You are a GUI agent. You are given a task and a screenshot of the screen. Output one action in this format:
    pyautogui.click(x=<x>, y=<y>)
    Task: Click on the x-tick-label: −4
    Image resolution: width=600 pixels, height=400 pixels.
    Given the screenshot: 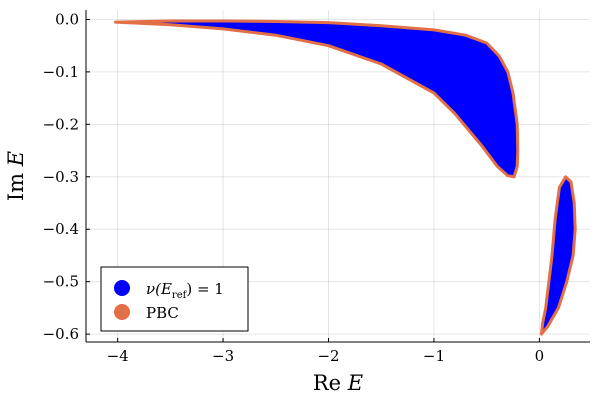 What is the action you would take?
    pyautogui.click(x=118, y=356)
    